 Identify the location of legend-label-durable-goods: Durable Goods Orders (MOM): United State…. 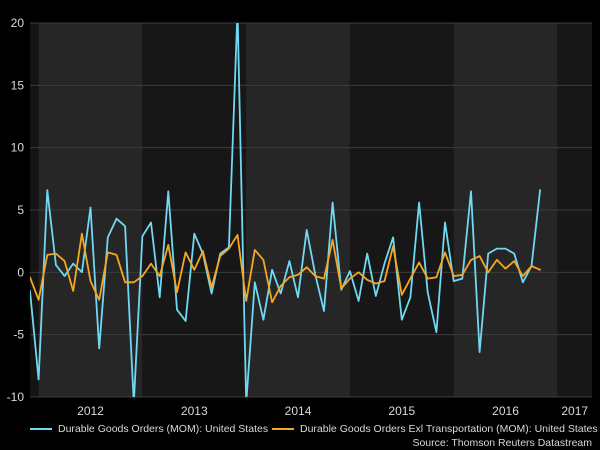
(163, 429).